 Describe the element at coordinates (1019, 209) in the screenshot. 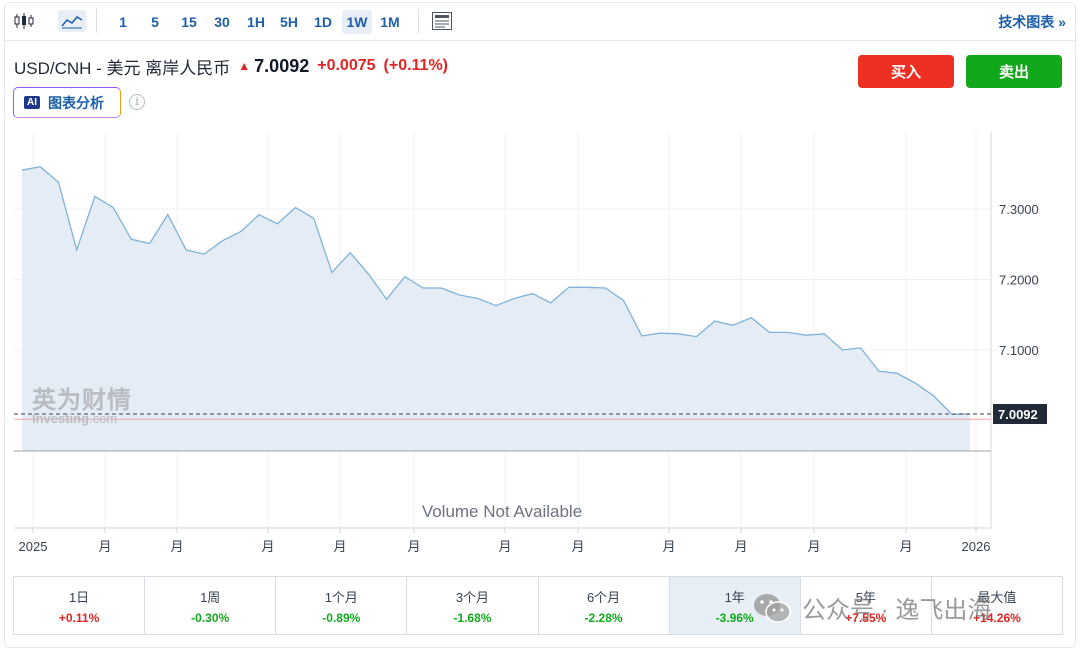

I see `y-tick-label: 7.3000` at that location.